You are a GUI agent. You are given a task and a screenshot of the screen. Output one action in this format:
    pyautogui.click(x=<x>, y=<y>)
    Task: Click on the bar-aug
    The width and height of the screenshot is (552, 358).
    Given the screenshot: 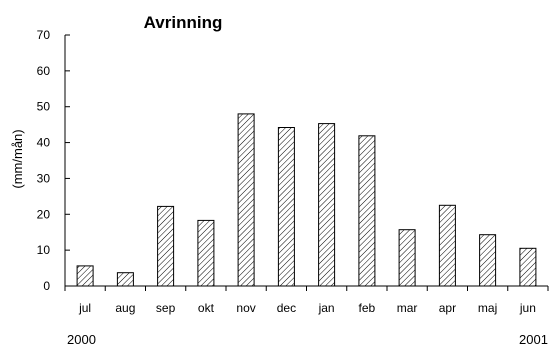 What is the action you would take?
    pyautogui.click(x=125, y=279)
    